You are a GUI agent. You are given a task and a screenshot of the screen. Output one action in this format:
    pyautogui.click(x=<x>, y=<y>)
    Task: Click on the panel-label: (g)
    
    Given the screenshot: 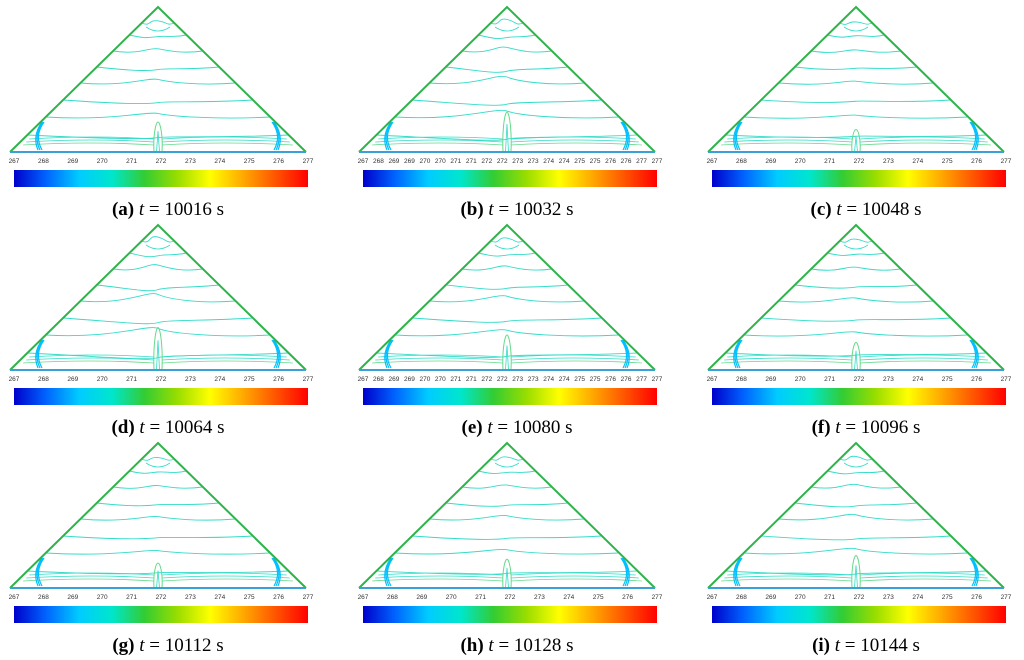 What is the action you would take?
    pyautogui.click(x=123, y=645)
    